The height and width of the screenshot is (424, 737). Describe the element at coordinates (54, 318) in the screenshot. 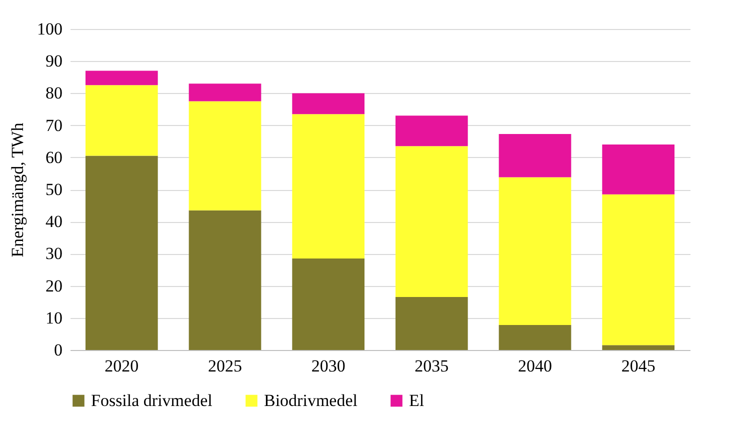

I see `y-tick-label: 10` at that location.